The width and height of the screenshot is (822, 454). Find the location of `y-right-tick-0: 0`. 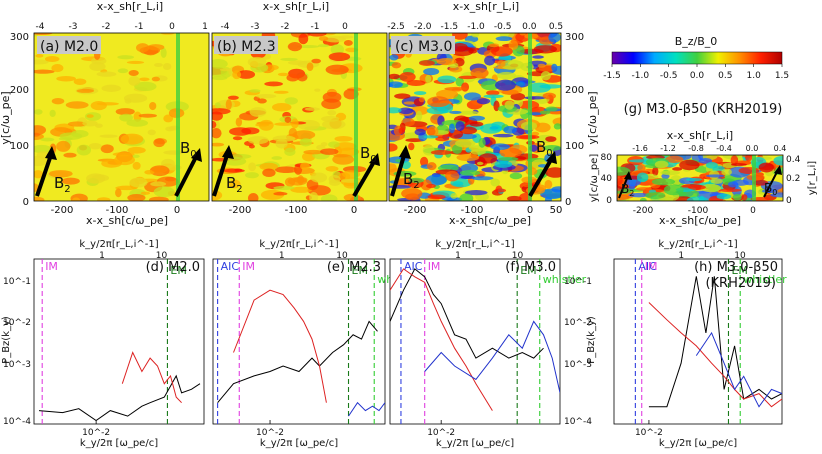

y-right-tick-0: 0 is located at coordinates (568, 202).